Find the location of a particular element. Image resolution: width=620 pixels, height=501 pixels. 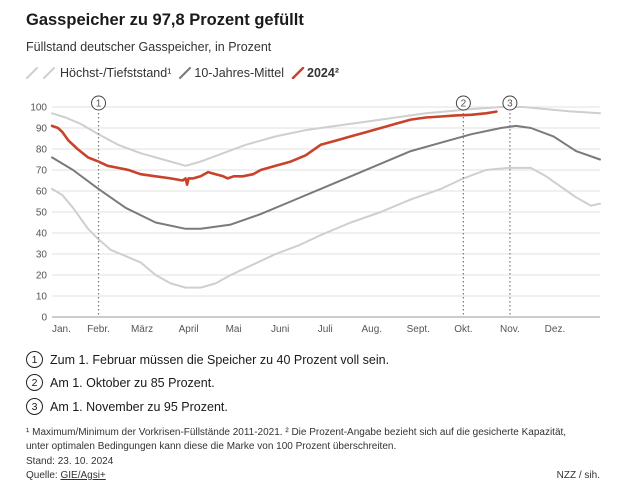

x-tick-label: Jan. is located at coordinates (61, 329).